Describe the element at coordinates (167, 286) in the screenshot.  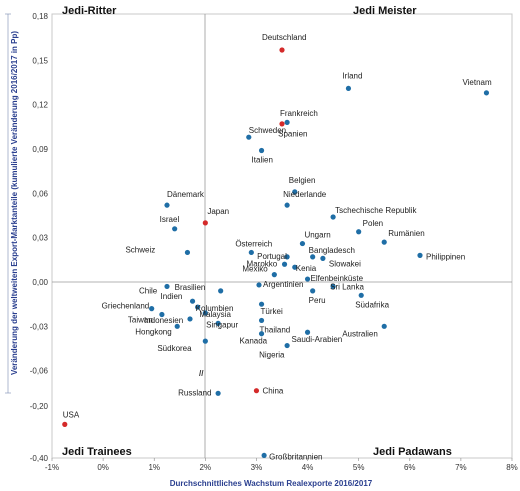
I see `point-chile` at that location.